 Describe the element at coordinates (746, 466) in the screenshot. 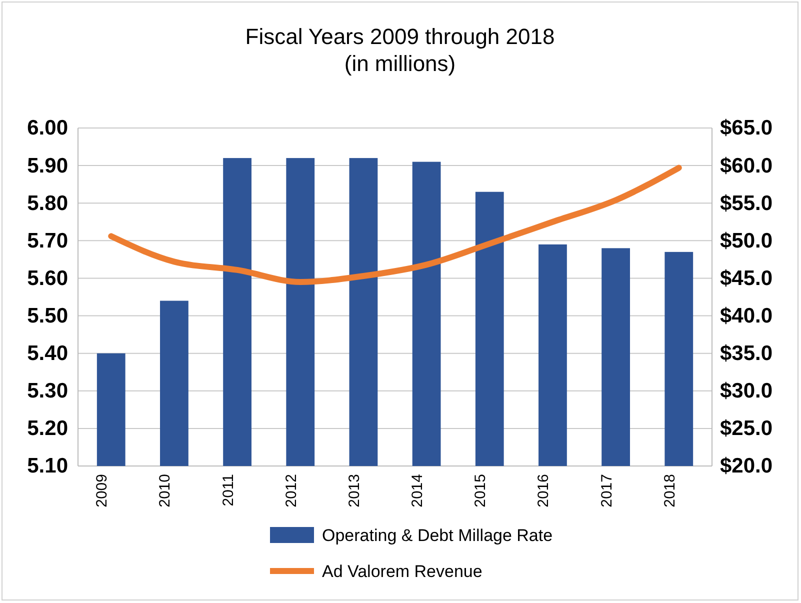

I see `y2-tick-label: $20.0` at that location.